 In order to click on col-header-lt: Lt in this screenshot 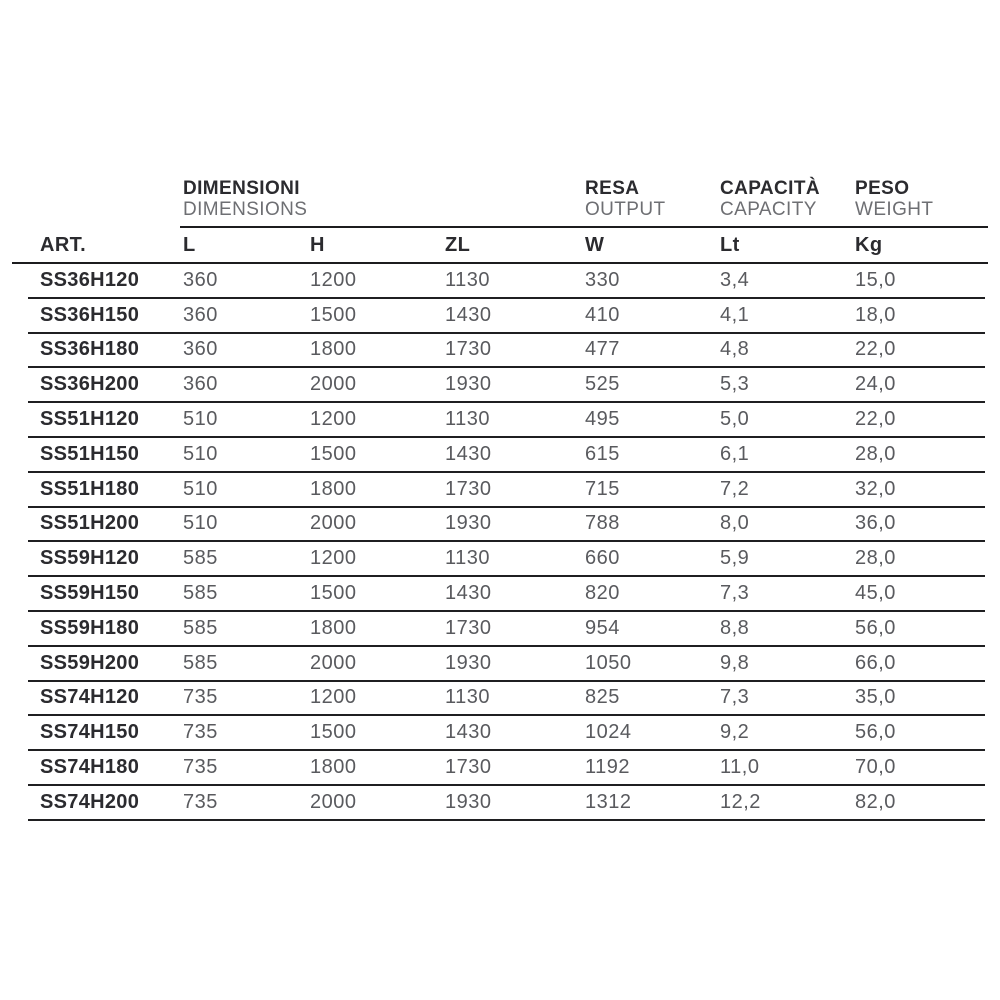, I will do `click(730, 244)`.